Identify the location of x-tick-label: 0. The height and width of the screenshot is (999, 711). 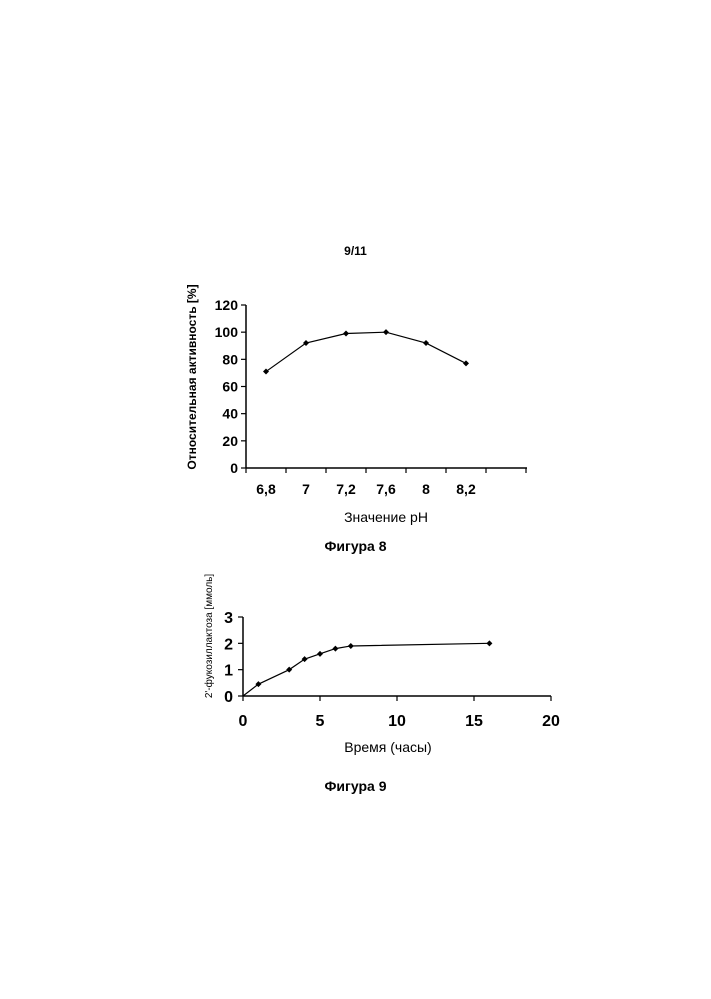
(243, 721).